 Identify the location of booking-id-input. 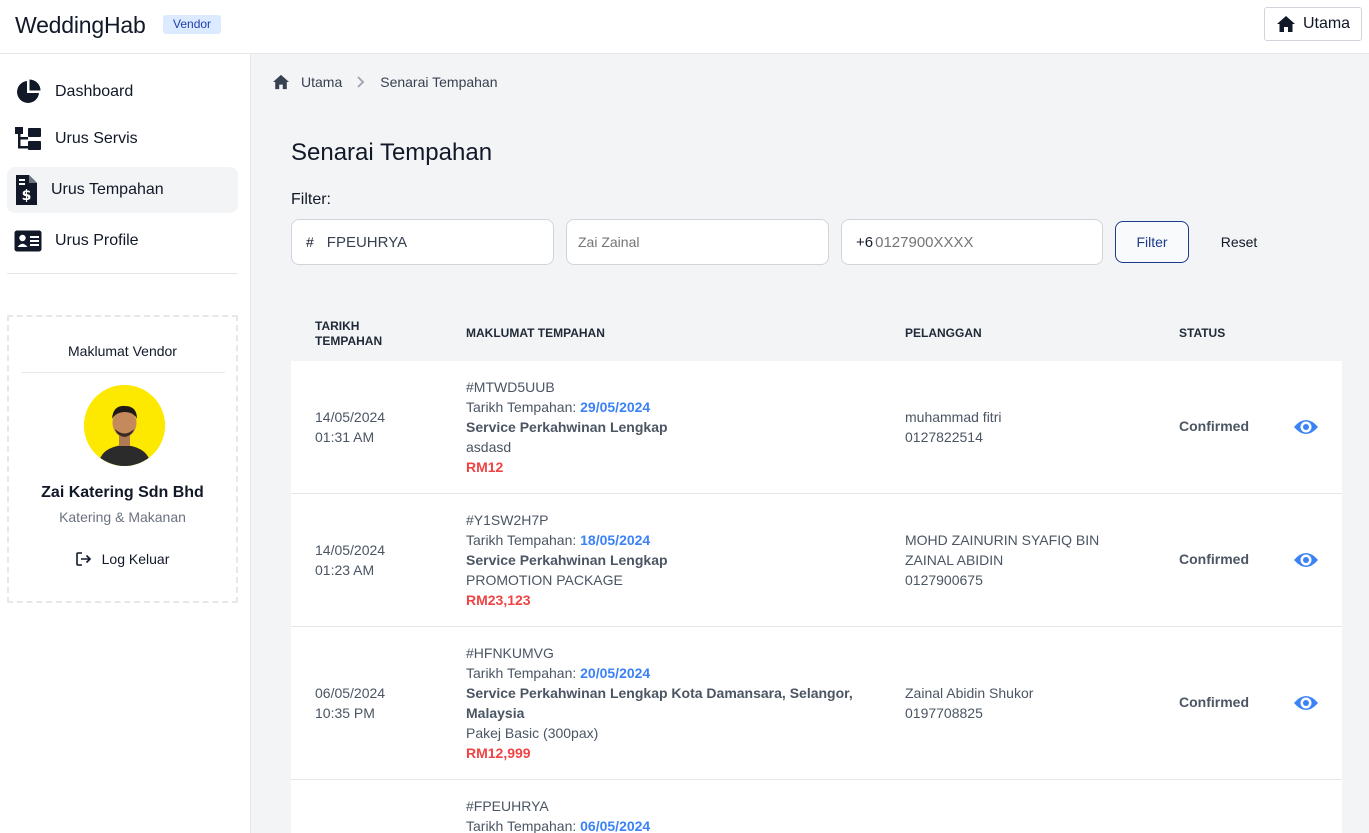
(439, 242).